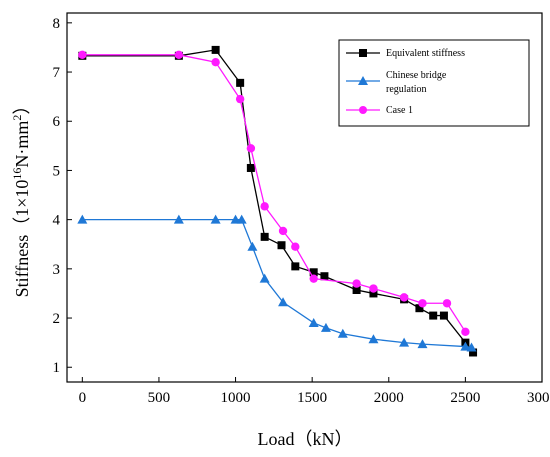 Image resolution: width=550 pixels, height=457 pixels. What do you see at coordinates (159, 398) in the screenshot?
I see `x-tick-label: 500` at bounding box center [159, 398].